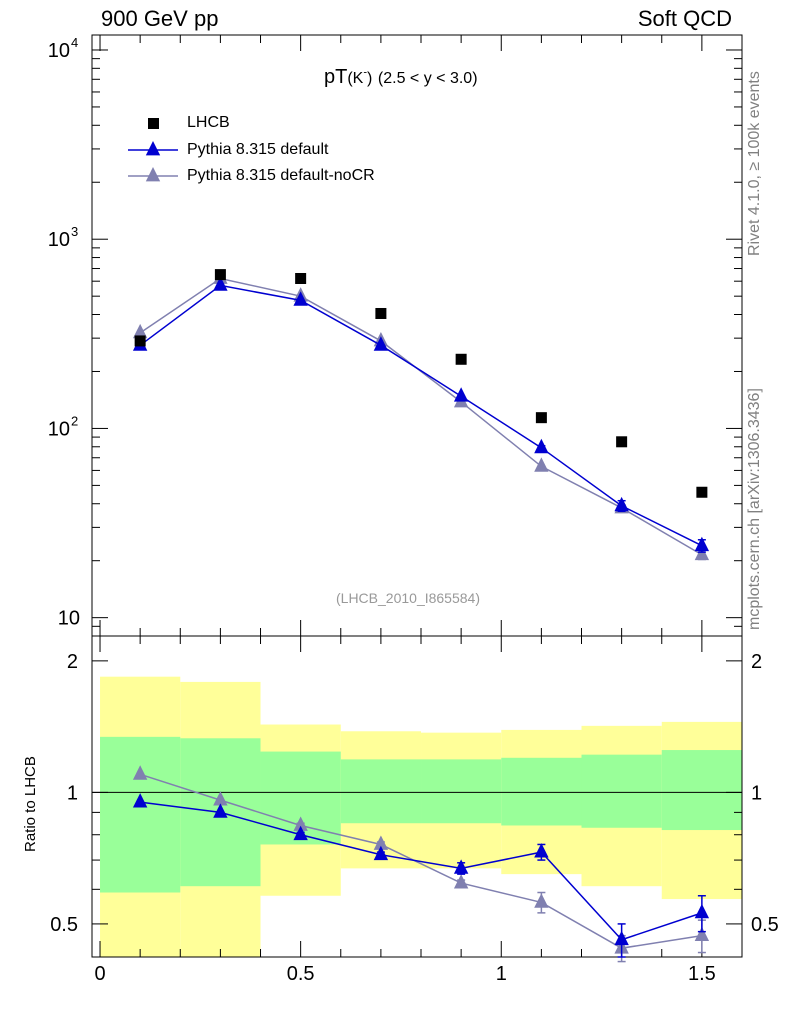  I want to click on plot-title: pT(K-) (2.5 < y < 3.0), so click(401, 77).